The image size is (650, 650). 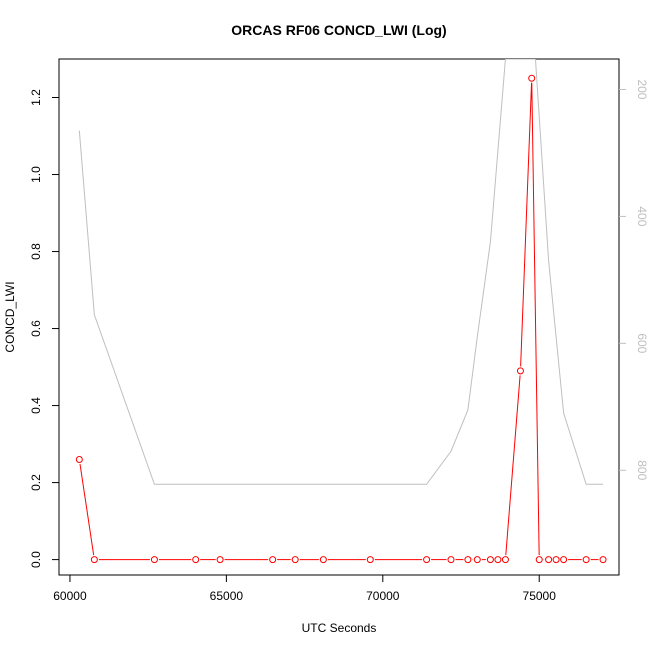 I want to click on x-axis-label: UTC Seconds, so click(x=339, y=628).